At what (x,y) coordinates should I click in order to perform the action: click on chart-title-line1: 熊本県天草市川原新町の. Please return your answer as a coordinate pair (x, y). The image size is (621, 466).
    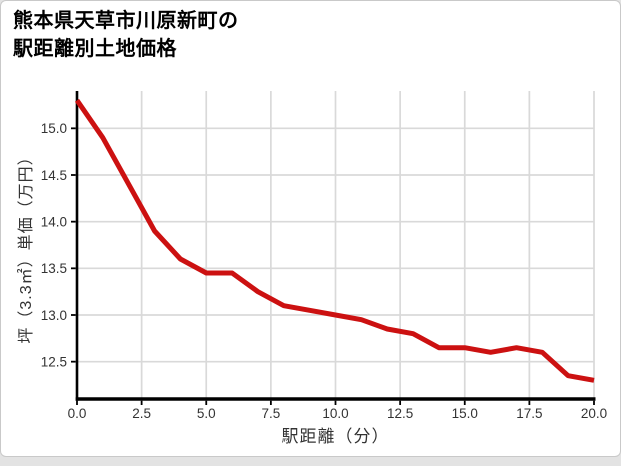
    Looking at the image, I should click on (126, 21).